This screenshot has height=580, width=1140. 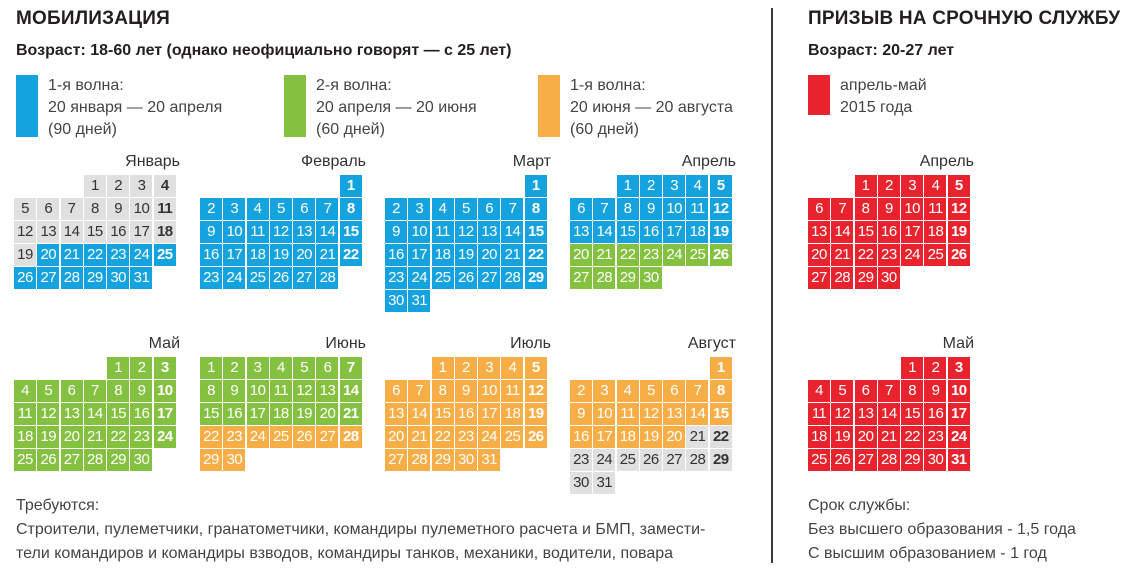 I want to click on required-title: Требуются:, so click(x=58, y=505).